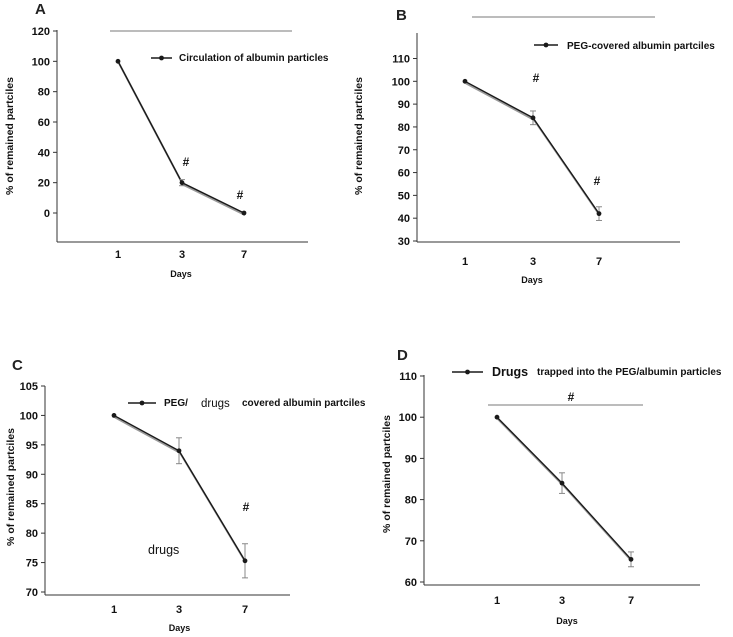 This screenshot has height=637, width=733. Describe the element at coordinates (641, 46) in the screenshot. I see `legend-label: PEG-covered albumin partciles` at that location.